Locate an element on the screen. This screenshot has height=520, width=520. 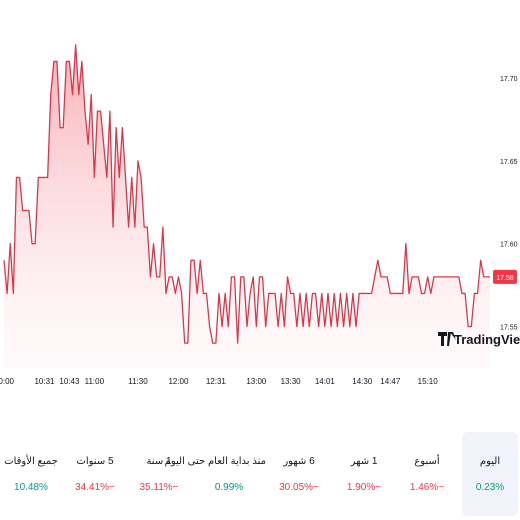
x-tick-label: 12:00 is located at coordinates (178, 381).